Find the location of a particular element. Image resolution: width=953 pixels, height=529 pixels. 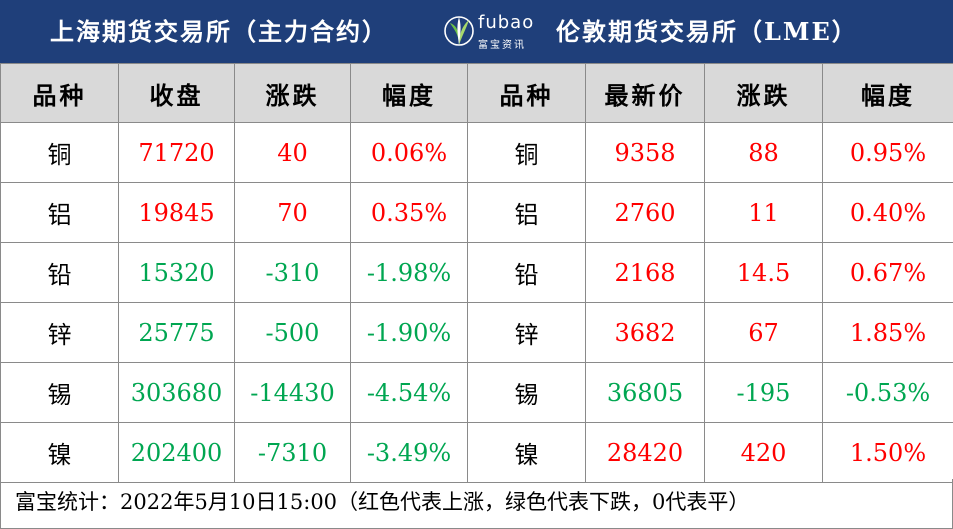

lme-variety-cell: 镍 is located at coordinates (526, 452).